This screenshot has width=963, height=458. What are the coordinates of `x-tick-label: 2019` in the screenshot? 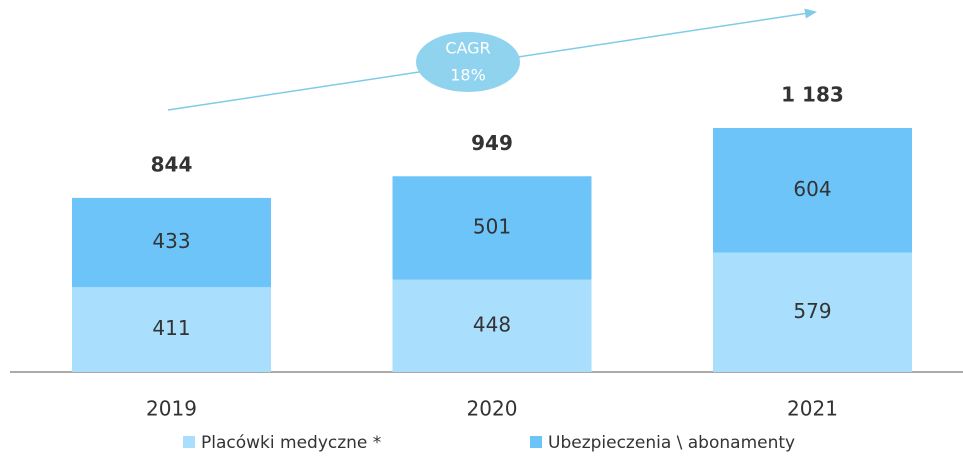 It's located at (171, 409).